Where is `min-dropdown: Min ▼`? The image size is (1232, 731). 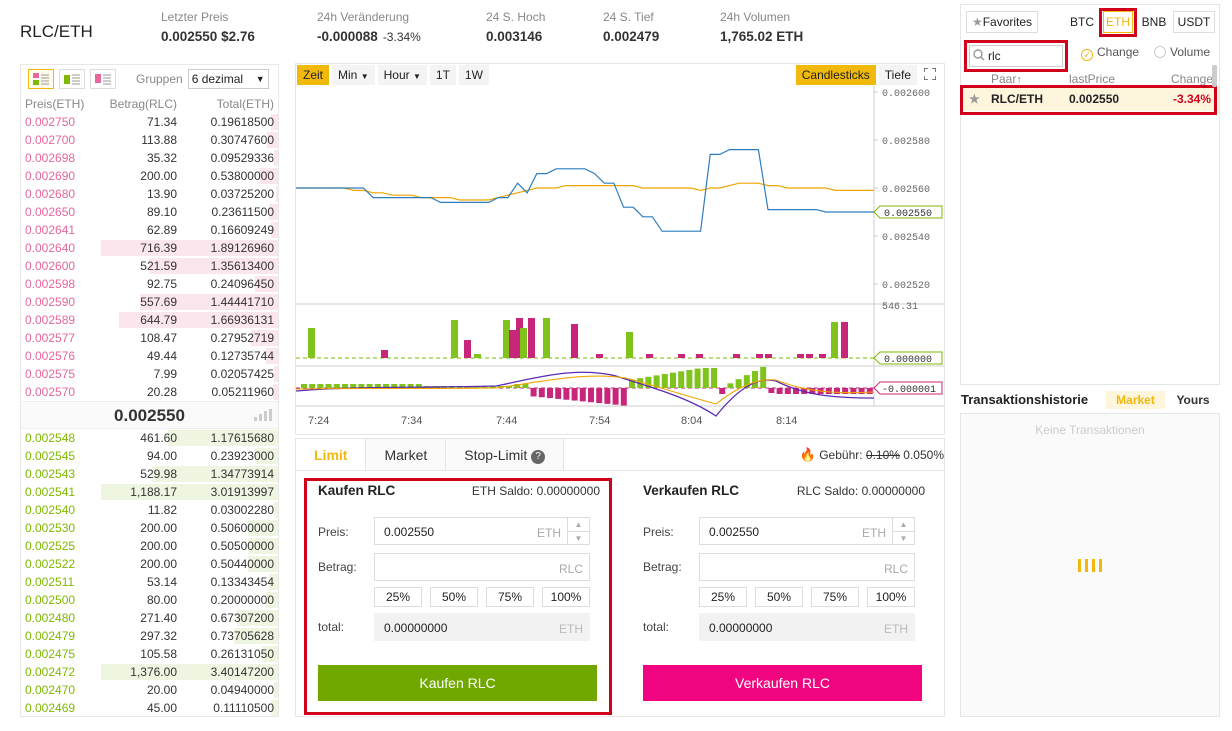
min-dropdown: Min ▼ is located at coordinates (353, 75).